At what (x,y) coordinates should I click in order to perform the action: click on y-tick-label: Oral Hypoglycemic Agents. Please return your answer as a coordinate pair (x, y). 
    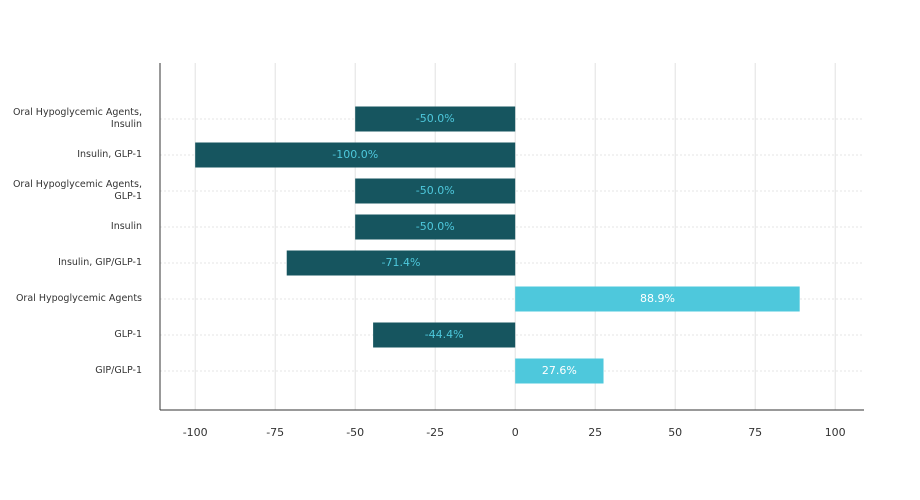
    Looking at the image, I should click on (78, 298).